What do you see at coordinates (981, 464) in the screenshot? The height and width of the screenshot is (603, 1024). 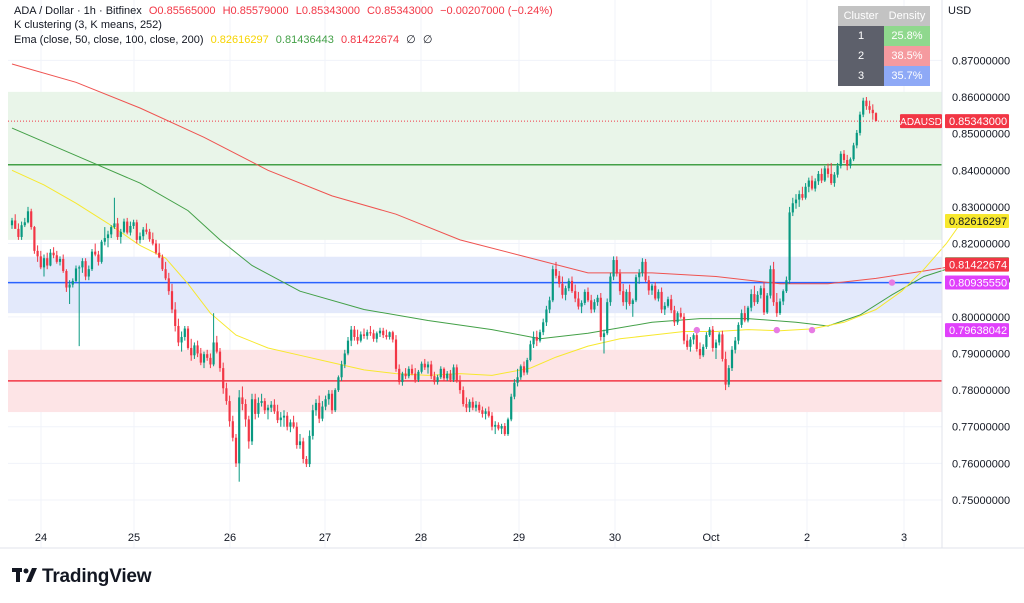 I see `y-tick-label: 0.76000000` at bounding box center [981, 464].